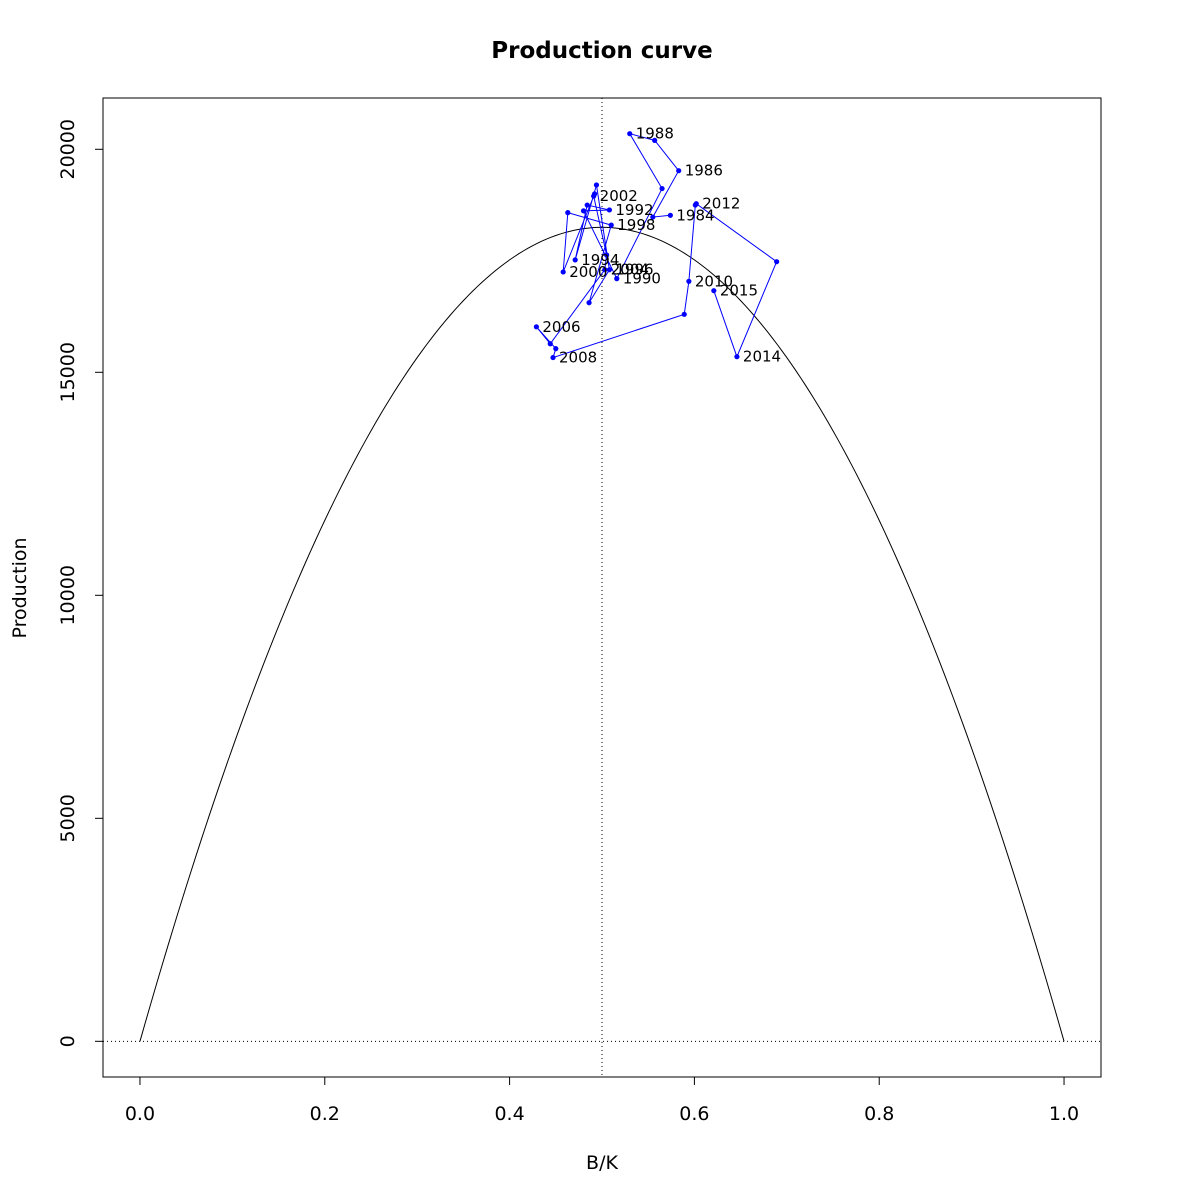 The width and height of the screenshot is (1200, 1200). I want to click on x-tick-label: 0.6, so click(694, 1114).